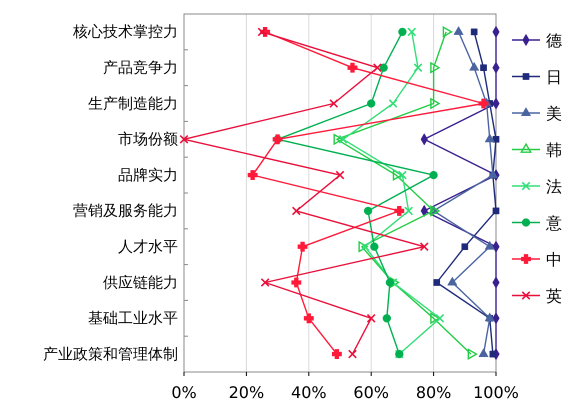  I want to click on y-tick-label: 基础工业水平, so click(133, 318).